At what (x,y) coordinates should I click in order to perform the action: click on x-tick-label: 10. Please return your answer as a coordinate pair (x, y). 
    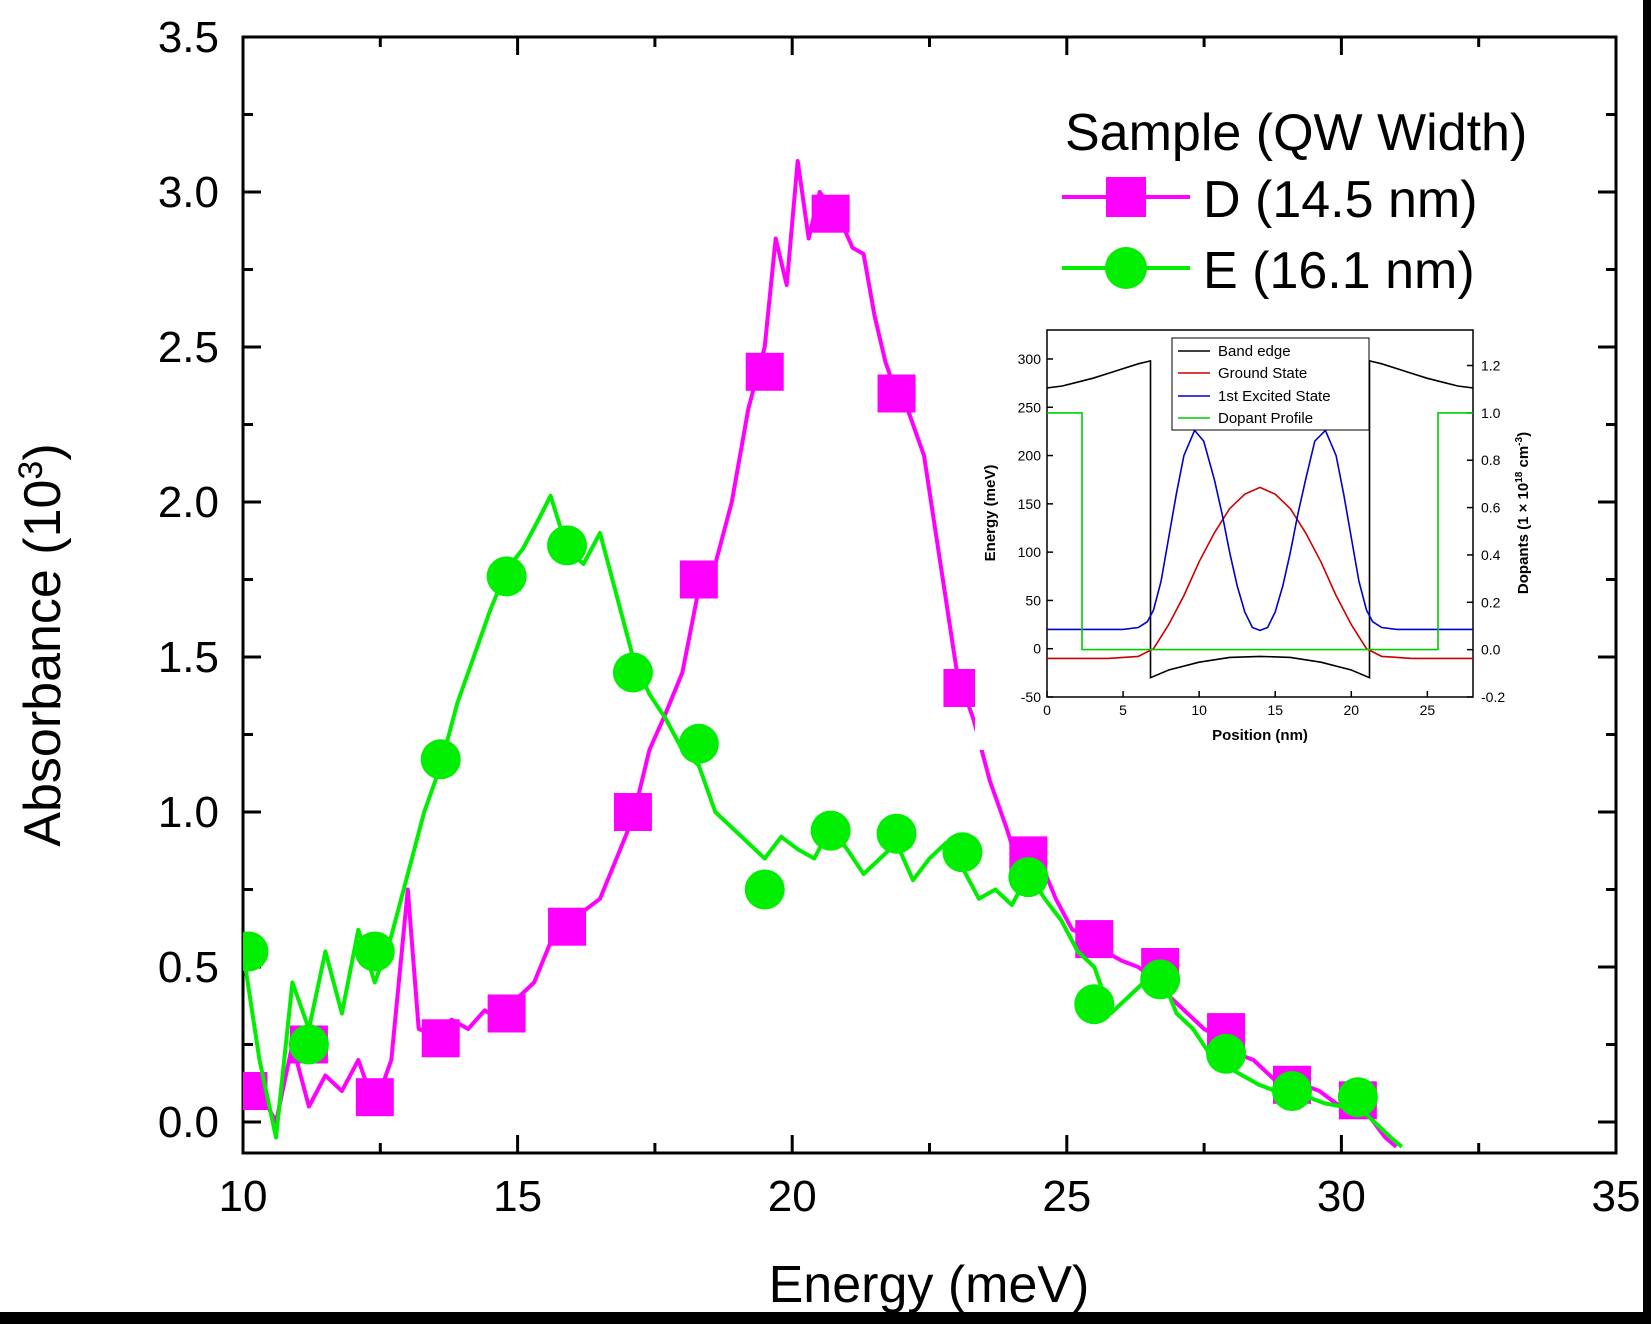
    Looking at the image, I should click on (243, 1196).